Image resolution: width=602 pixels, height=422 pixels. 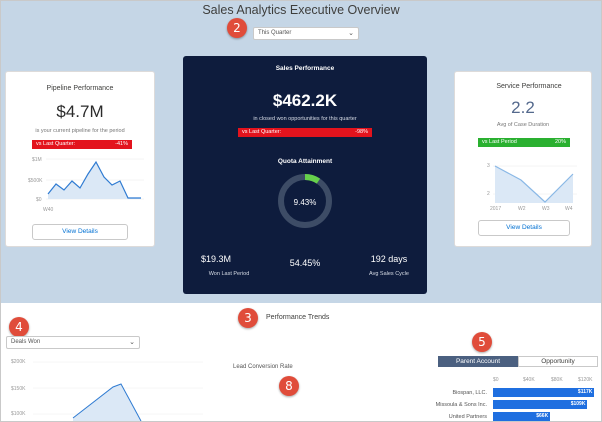 What do you see at coordinates (80, 111) in the screenshot?
I see `pipeline-value: $4.7M` at bounding box center [80, 111].